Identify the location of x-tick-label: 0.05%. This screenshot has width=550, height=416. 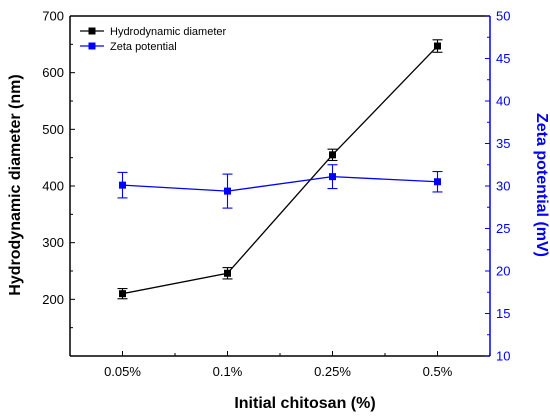
(122, 371).